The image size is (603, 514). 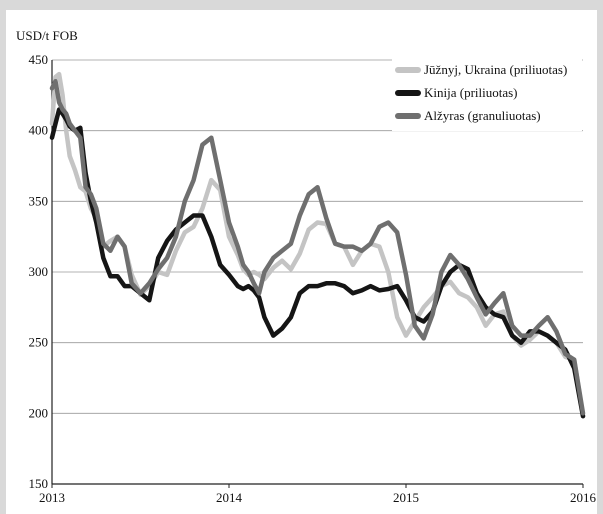 What do you see at coordinates (318, 497) in the screenshot?
I see `x-tick-labels: 2013 2014 2015 2016` at bounding box center [318, 497].